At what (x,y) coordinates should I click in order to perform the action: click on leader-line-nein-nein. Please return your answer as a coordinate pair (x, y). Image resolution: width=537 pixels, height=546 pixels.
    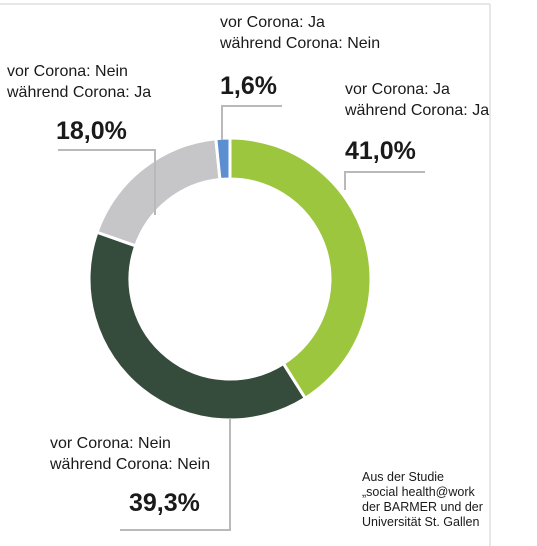
    Looking at the image, I should click on (175, 474).